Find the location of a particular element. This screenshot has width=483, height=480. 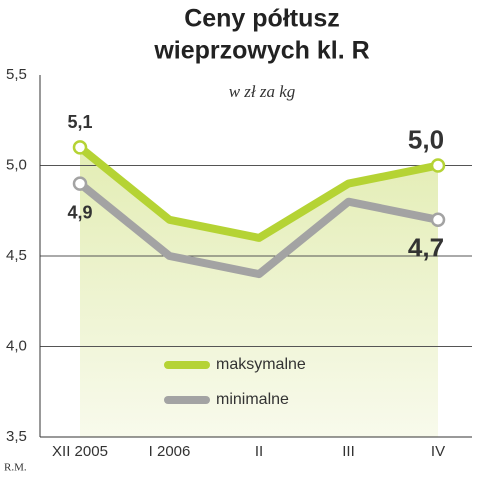

y-tick-label: 3,5 is located at coordinates (16, 436).